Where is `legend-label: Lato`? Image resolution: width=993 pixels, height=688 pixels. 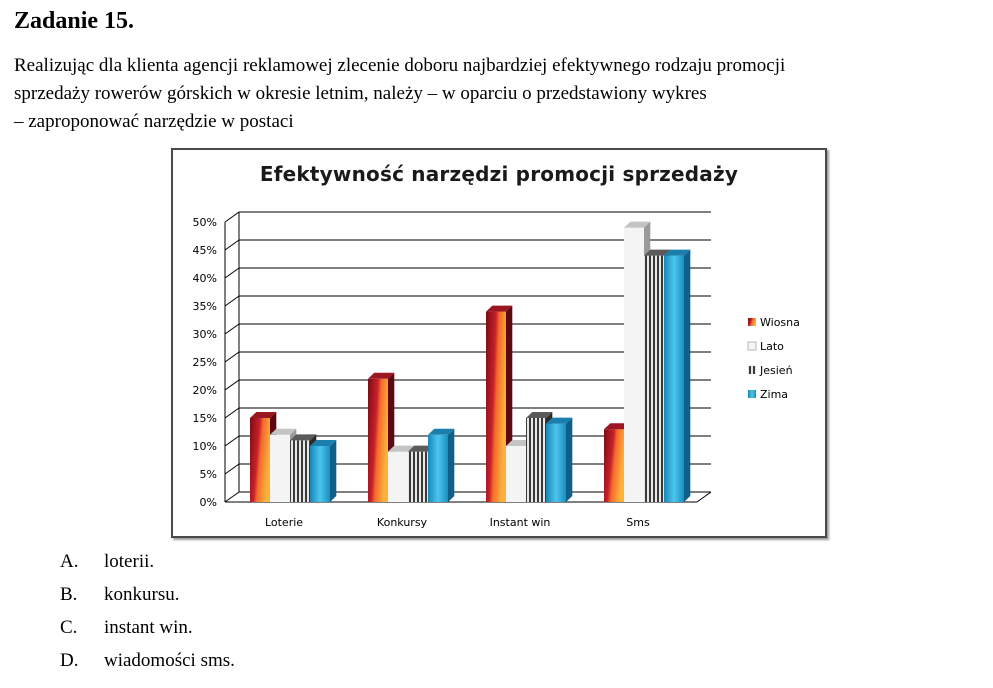 legend-label: Lato is located at coordinates (772, 346).